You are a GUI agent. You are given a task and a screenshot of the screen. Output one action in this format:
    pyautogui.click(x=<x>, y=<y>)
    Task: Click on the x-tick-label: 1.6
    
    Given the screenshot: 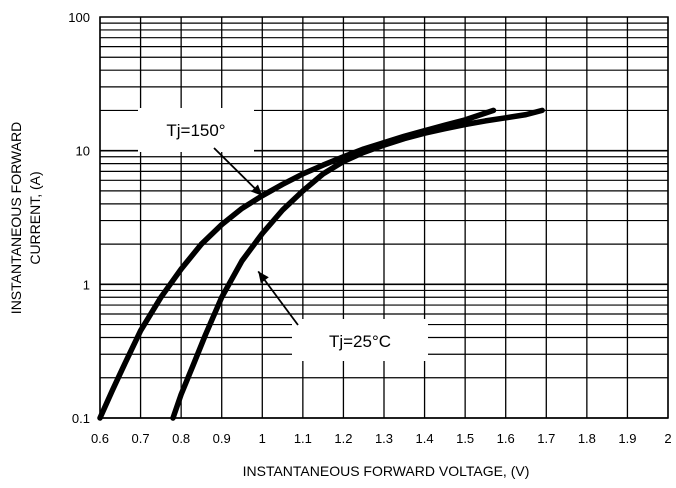 What is the action you would take?
    pyautogui.click(x=506, y=438)
    